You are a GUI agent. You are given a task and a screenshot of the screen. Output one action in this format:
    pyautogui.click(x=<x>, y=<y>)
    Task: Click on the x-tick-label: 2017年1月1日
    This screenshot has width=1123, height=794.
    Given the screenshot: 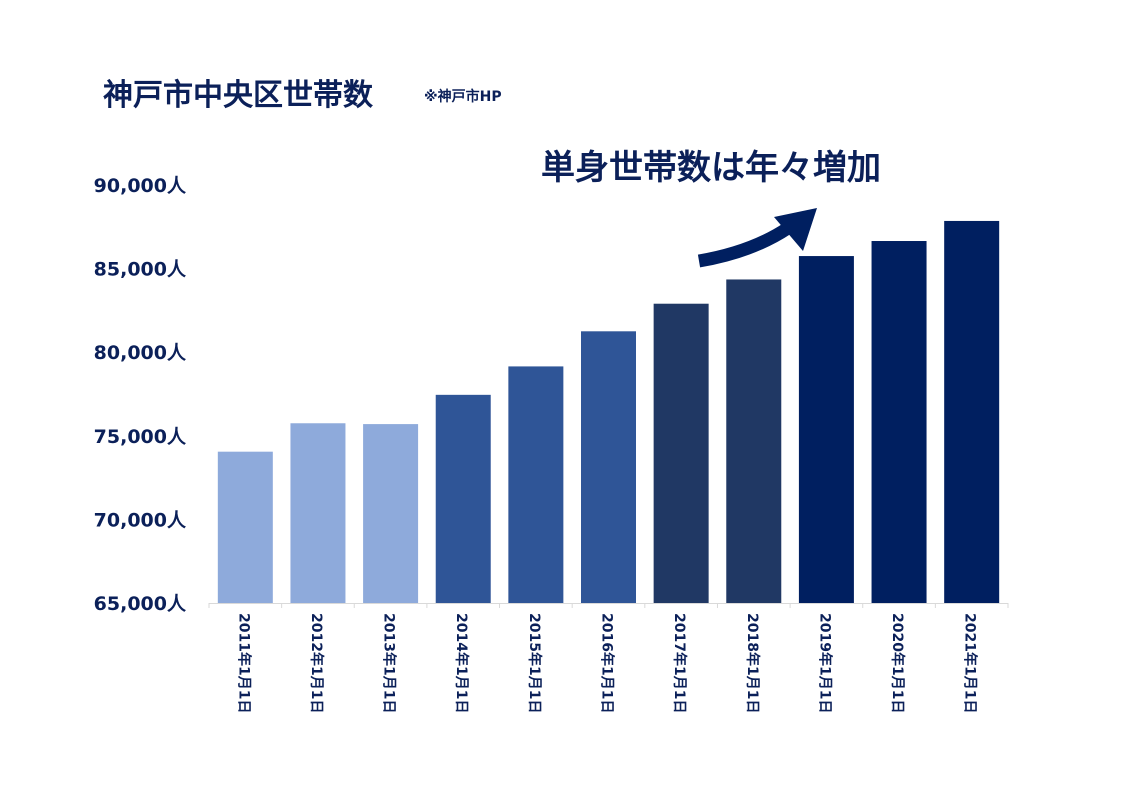 What is the action you would take?
    pyautogui.click(x=679, y=663)
    